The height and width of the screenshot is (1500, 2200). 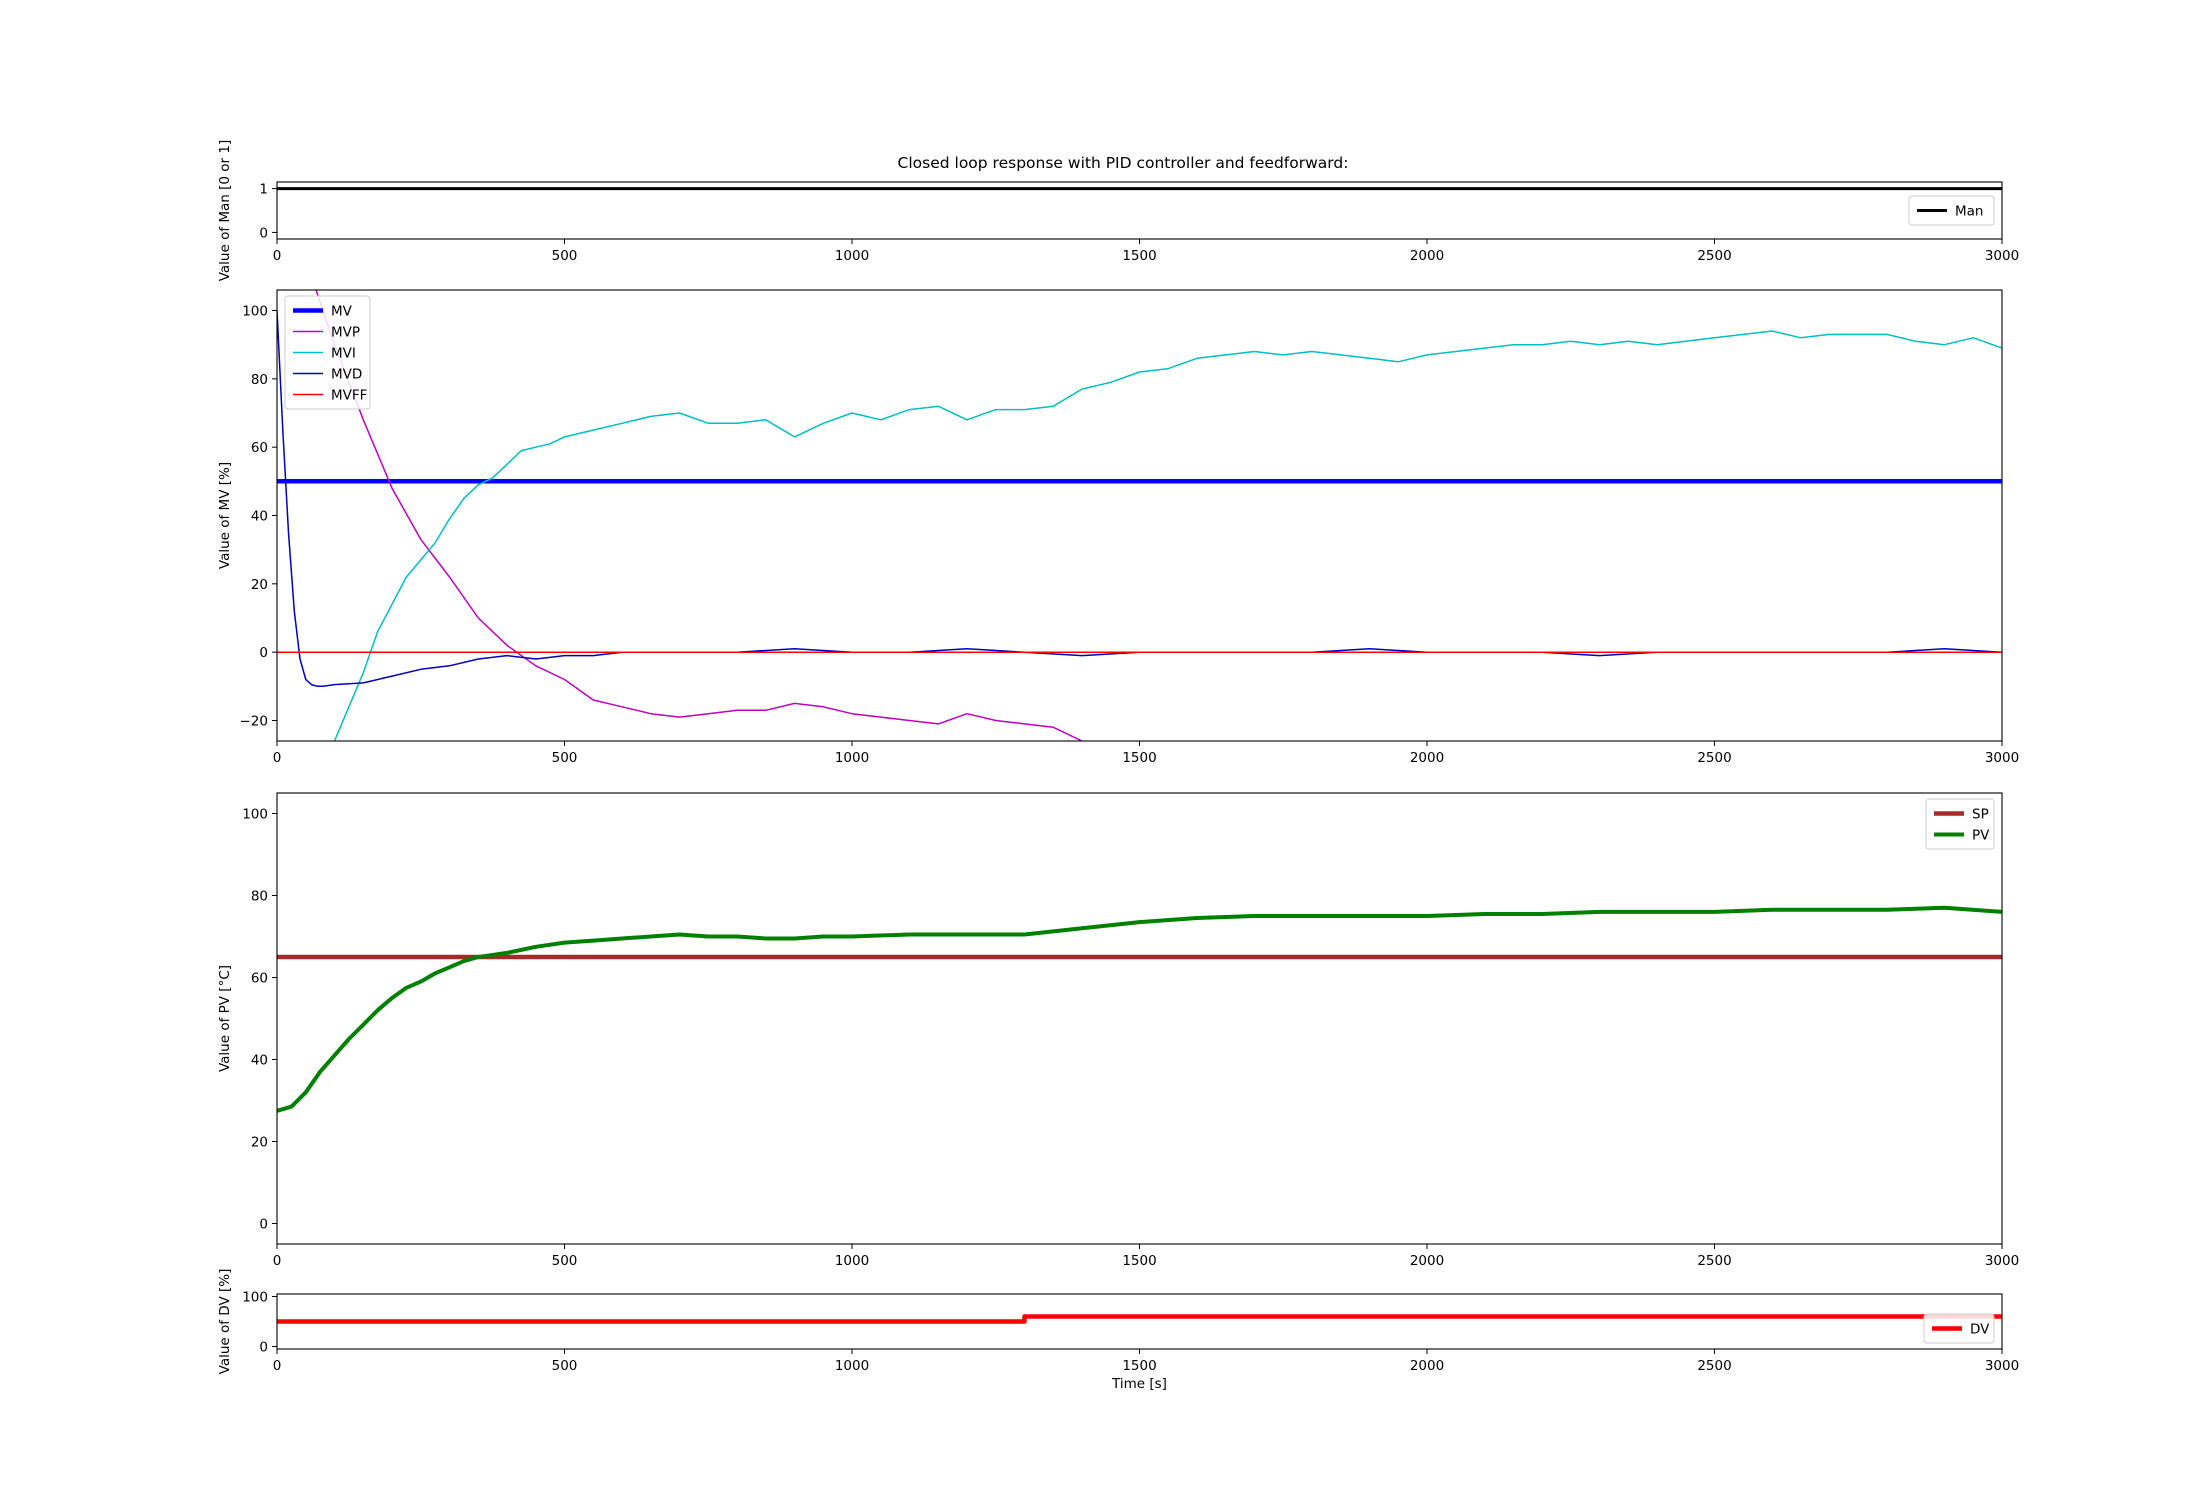 What do you see at coordinates (342, 312) in the screenshot?
I see `legend-label-mv: MV` at bounding box center [342, 312].